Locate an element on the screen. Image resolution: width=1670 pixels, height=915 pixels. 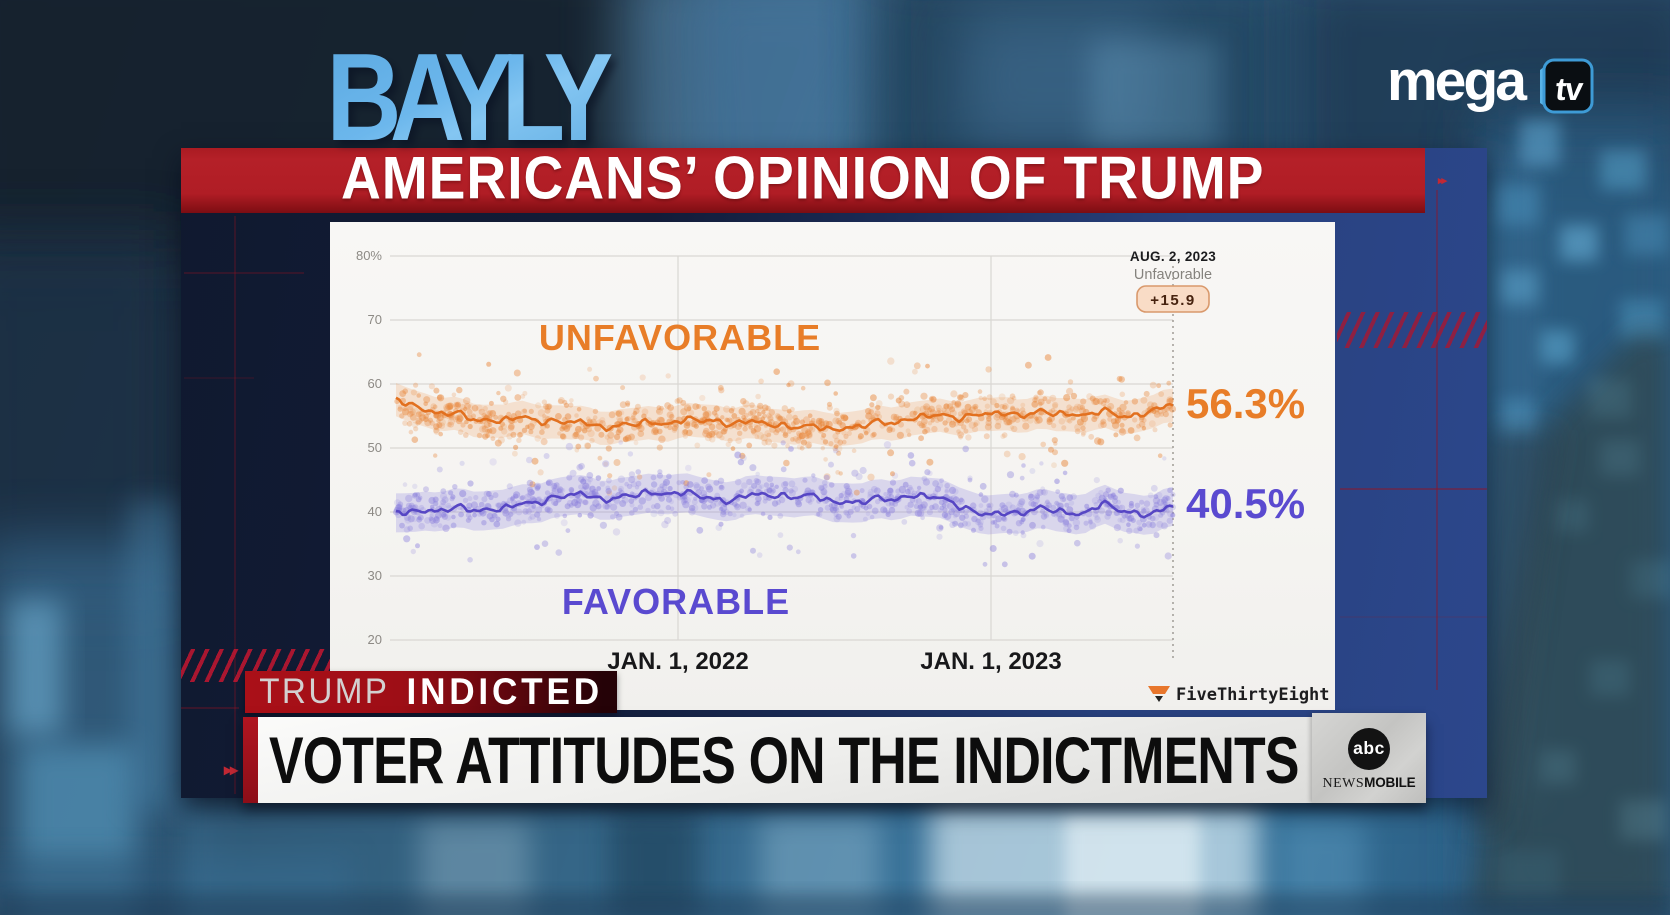
mobile-text: MOBILE is located at coordinates (1390, 782).